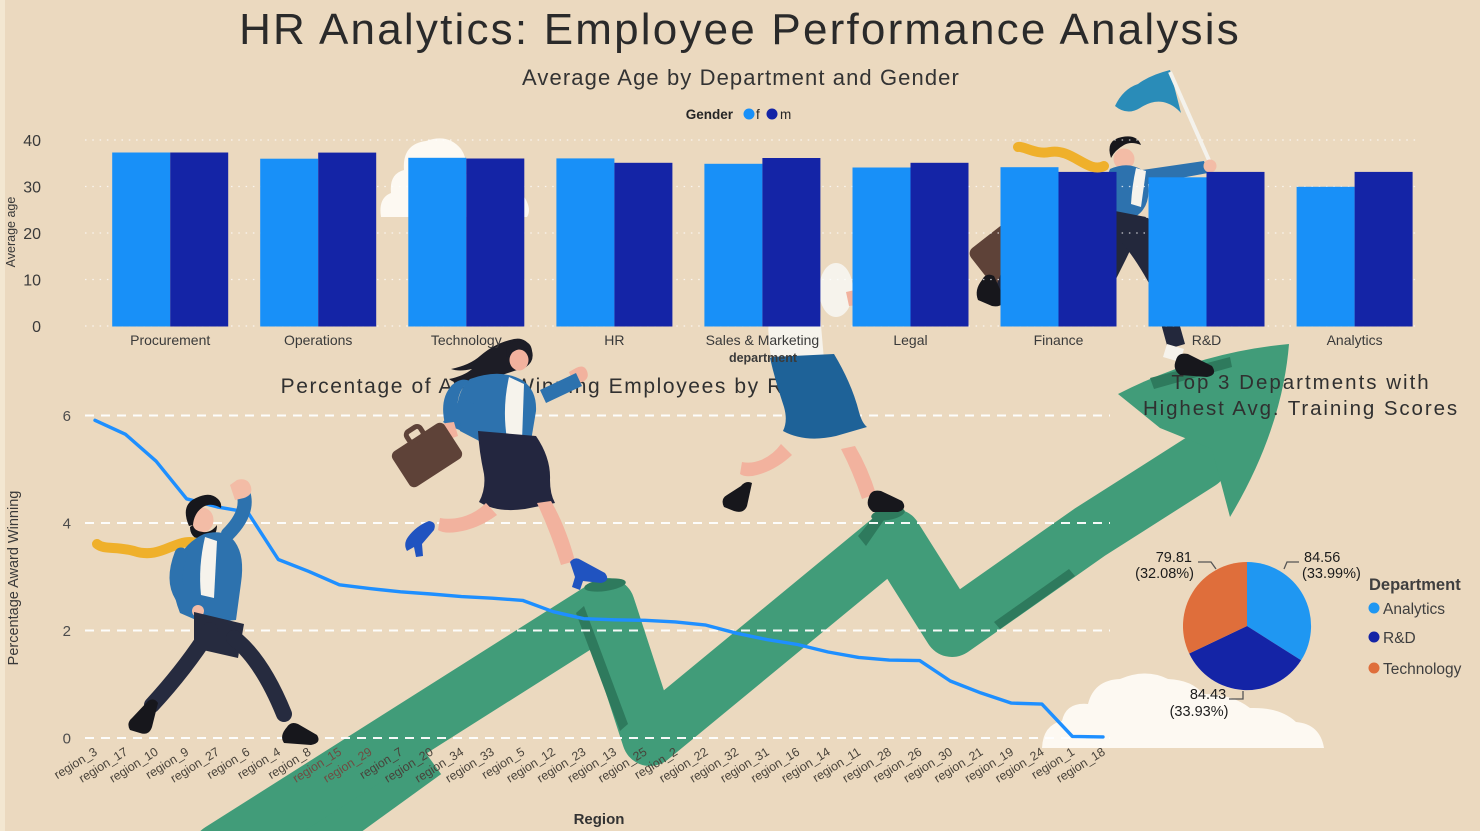 The image size is (1480, 831). I want to click on svg-text: m, so click(785, 114).